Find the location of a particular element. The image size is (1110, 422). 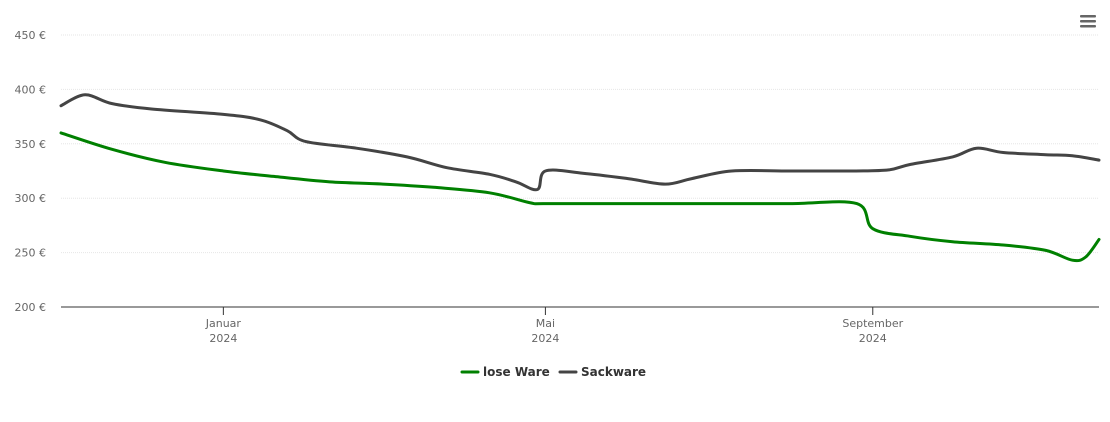

legend: lose Ware Sackware is located at coordinates (553, 372).